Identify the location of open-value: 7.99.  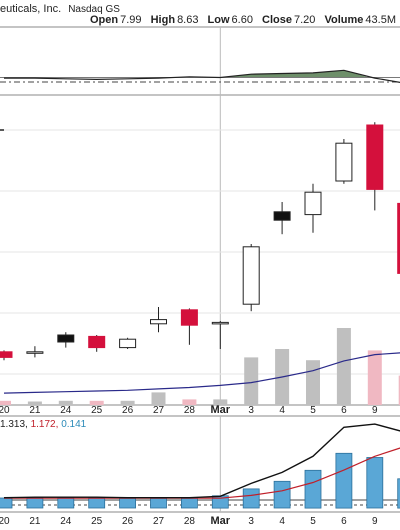
(131, 20).